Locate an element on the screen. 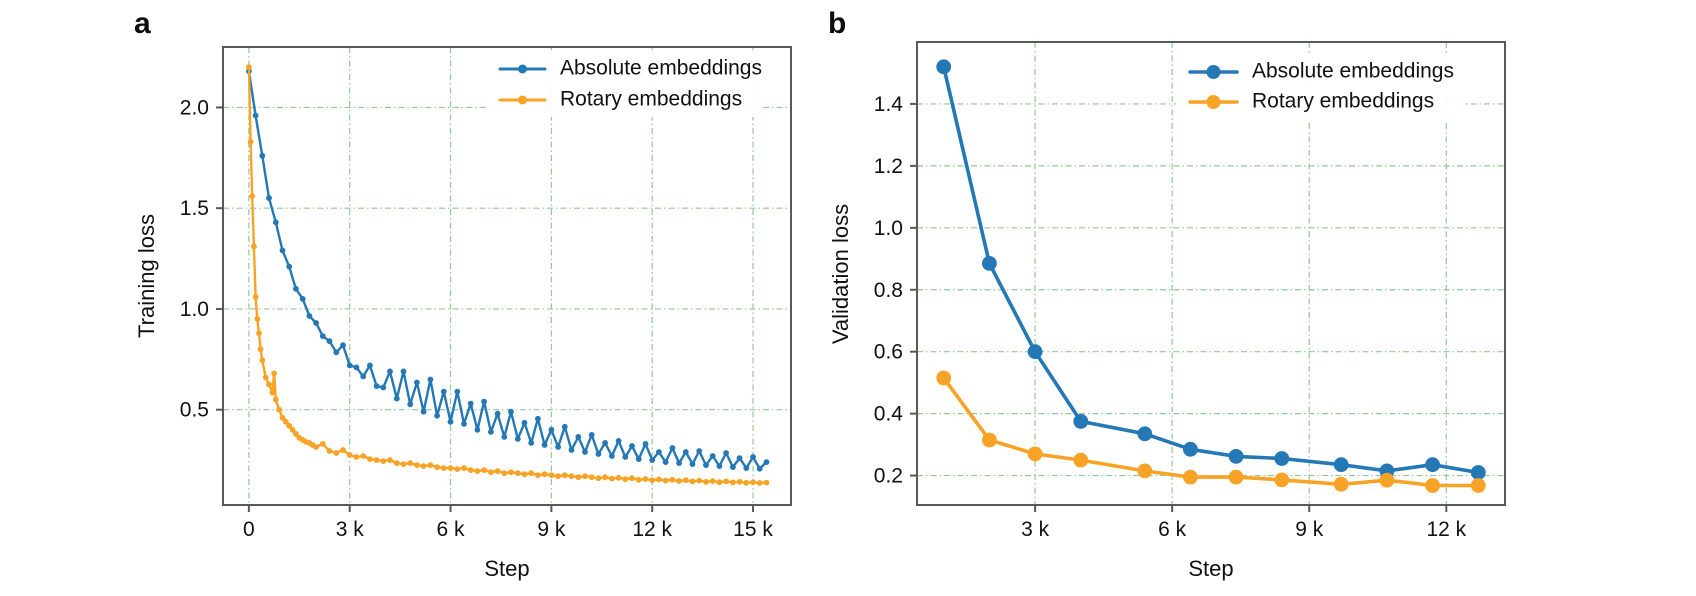 This screenshot has height=596, width=1696. legend-box is located at coordinates (1321, 87).